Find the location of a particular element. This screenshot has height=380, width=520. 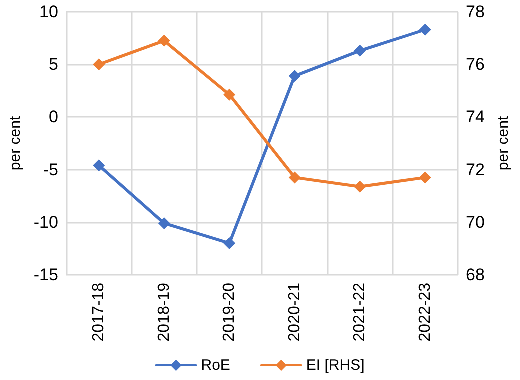

y2-tick-label: 70 is located at coordinates (475, 222).